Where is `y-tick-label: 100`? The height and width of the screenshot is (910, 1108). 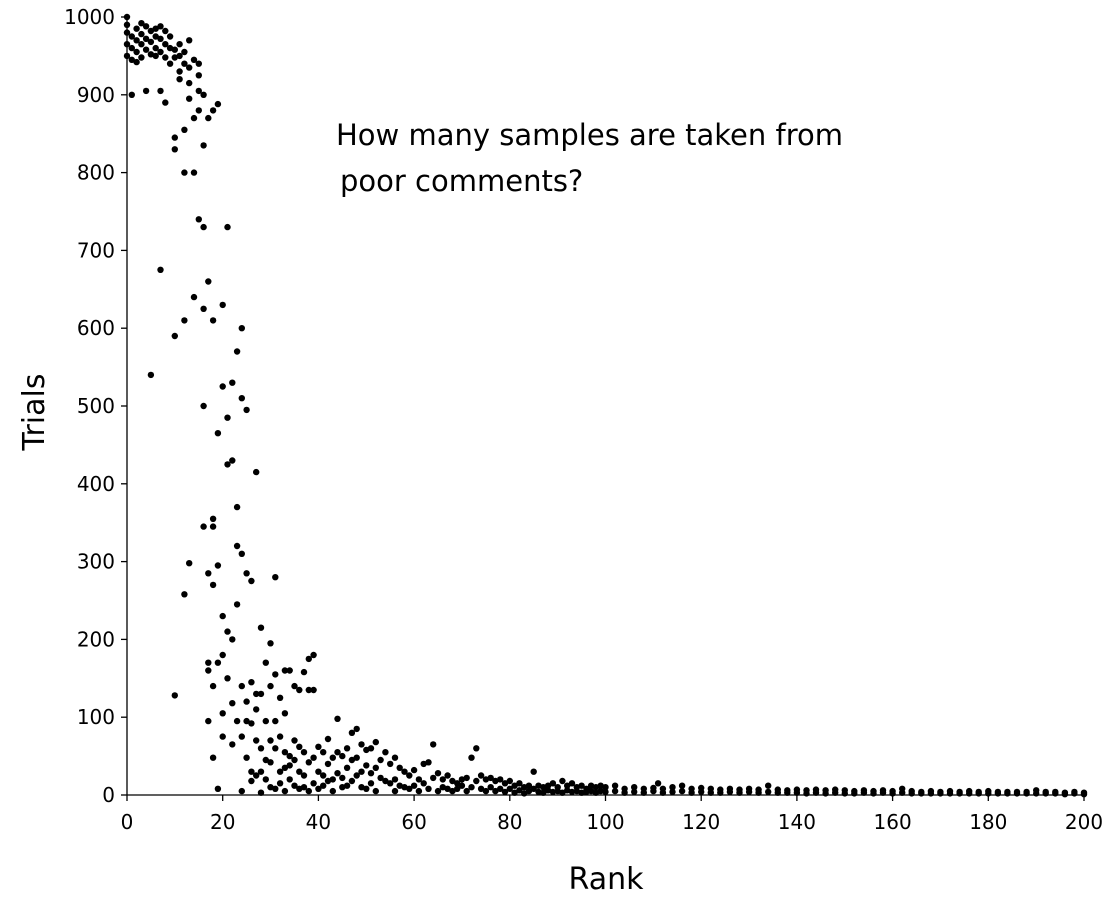 y-tick-label: 100 is located at coordinates (96, 717).